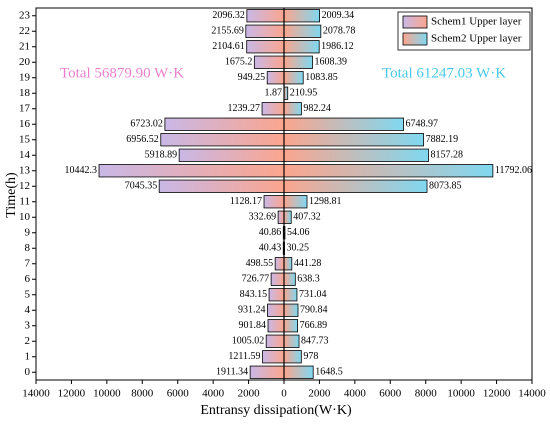 The image size is (550, 425). I want to click on value-label: 210.95, so click(304, 93).